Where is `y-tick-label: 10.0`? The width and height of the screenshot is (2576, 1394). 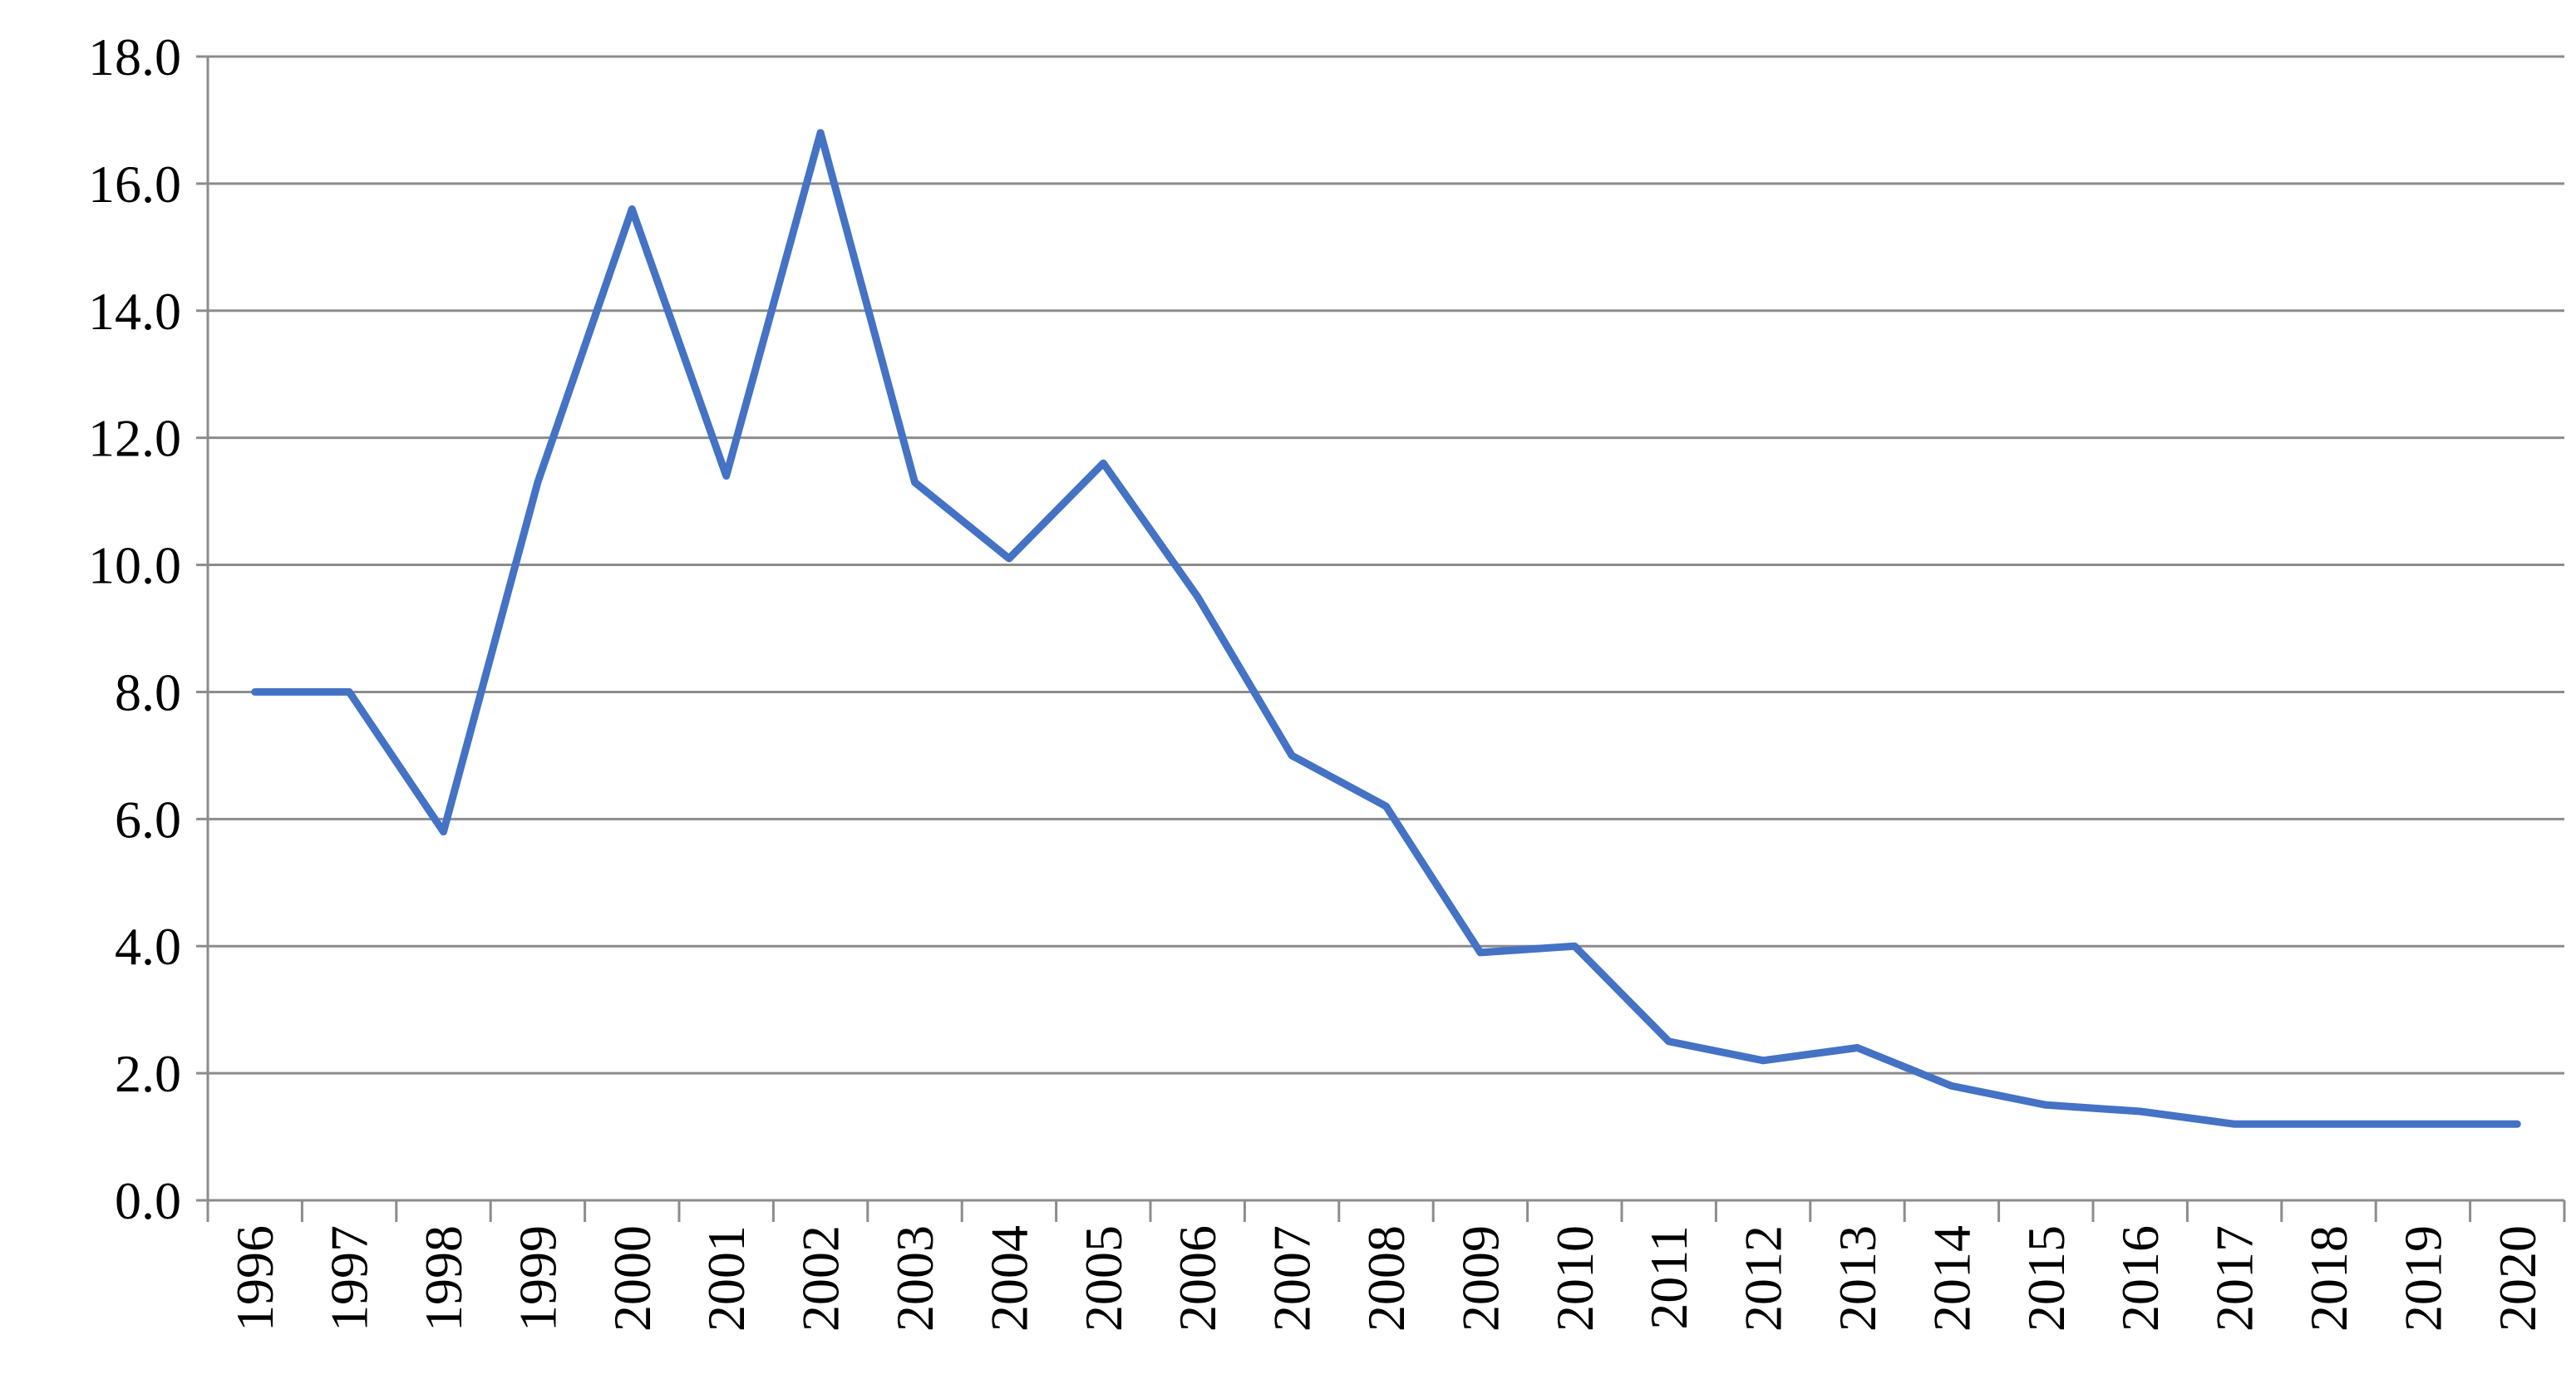
y-tick-label: 10.0 is located at coordinates (134, 566).